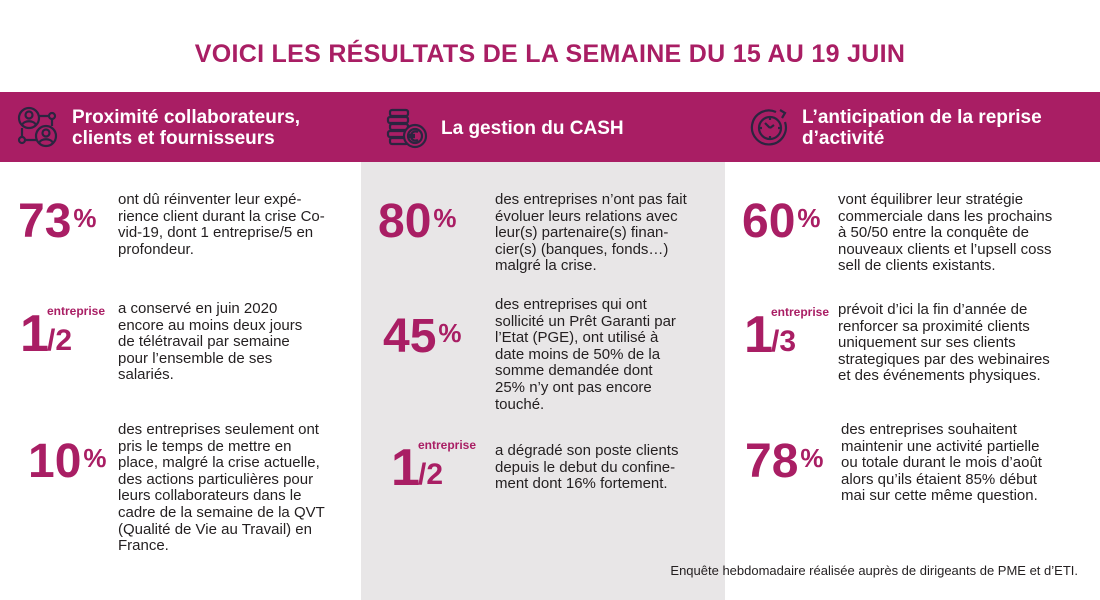  I want to click on stat-value: 80%, so click(417, 221).